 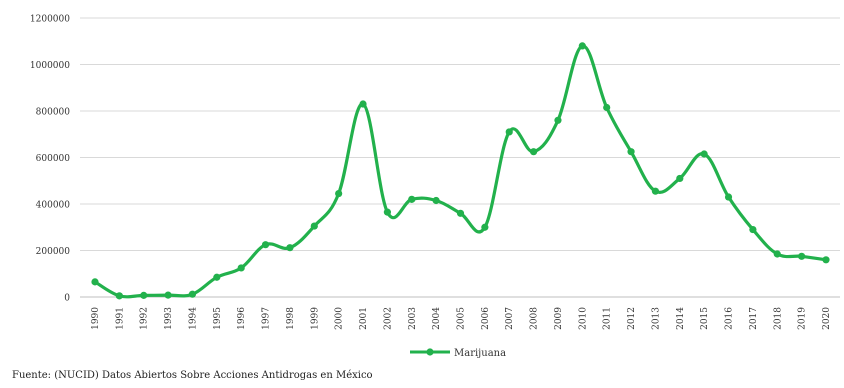 What do you see at coordinates (535, 318) in the screenshot?
I see `x-tick-label: 2008` at bounding box center [535, 318].